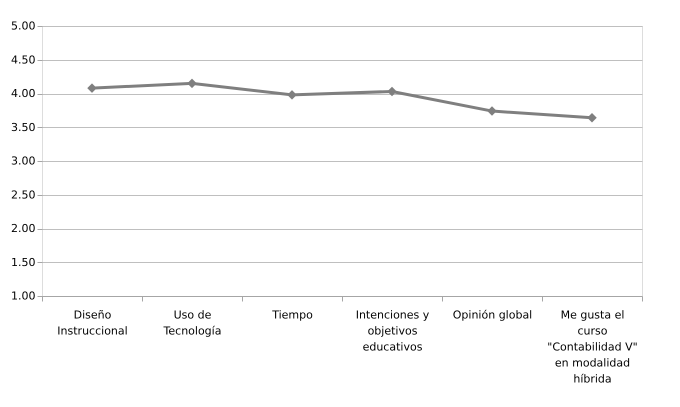 The image size is (680, 407). What do you see at coordinates (492, 315) in the screenshot?
I see `x-tick-label: Opinión global` at bounding box center [492, 315].